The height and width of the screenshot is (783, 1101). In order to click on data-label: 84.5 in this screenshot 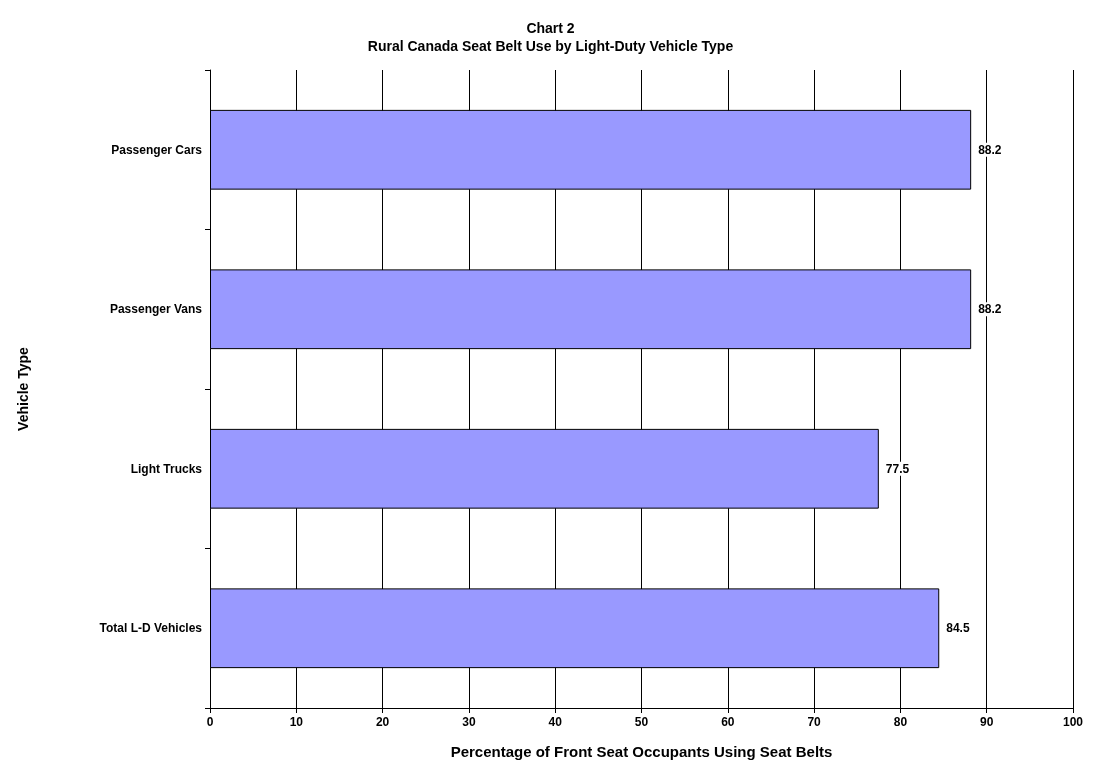, I will do `click(958, 628)`.